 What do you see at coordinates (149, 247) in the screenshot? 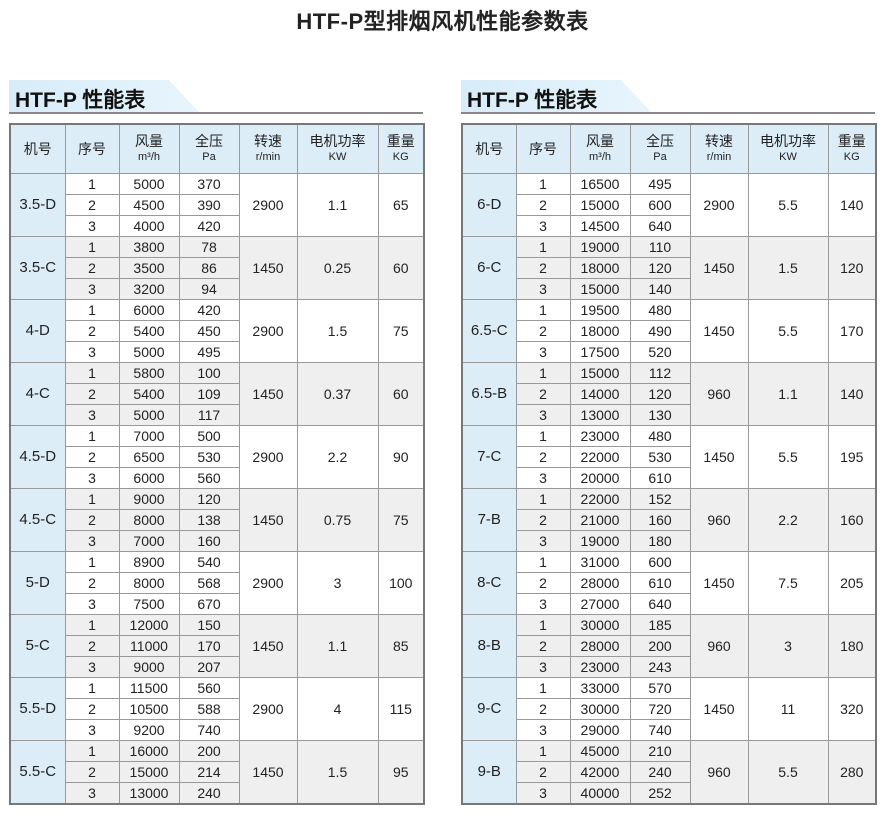
I see `airflow-cell: 3800` at bounding box center [149, 247].